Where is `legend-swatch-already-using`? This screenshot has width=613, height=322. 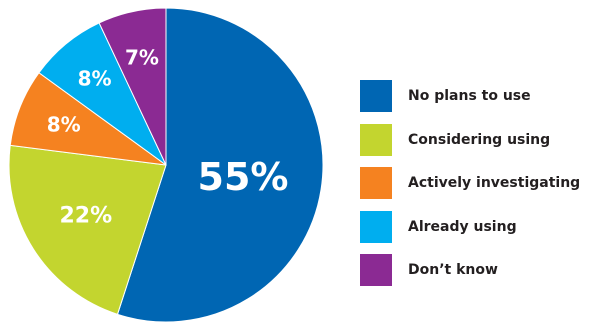 legend-swatch-already-using is located at coordinates (376, 226).